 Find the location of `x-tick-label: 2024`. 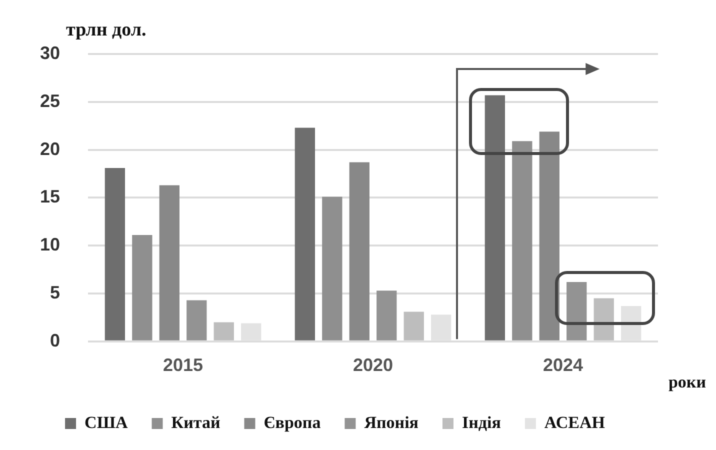

x-tick-label: 2024 is located at coordinates (563, 365).